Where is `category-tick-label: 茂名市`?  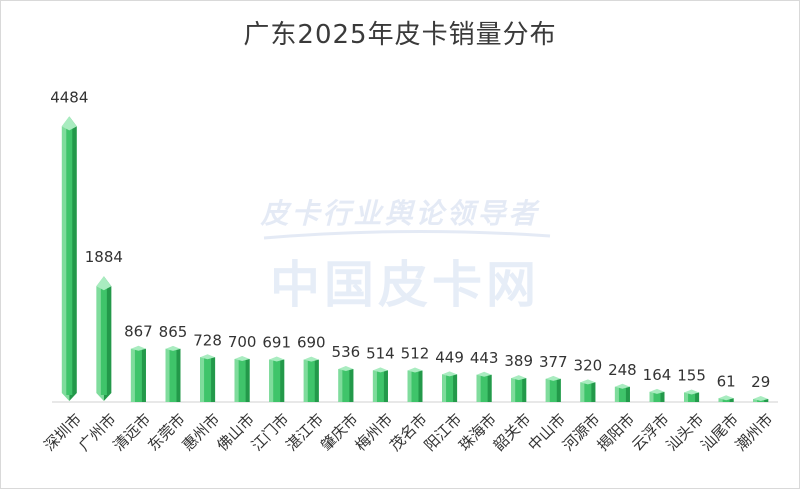
category-tick-label: 茂名市 is located at coordinates (408, 432).